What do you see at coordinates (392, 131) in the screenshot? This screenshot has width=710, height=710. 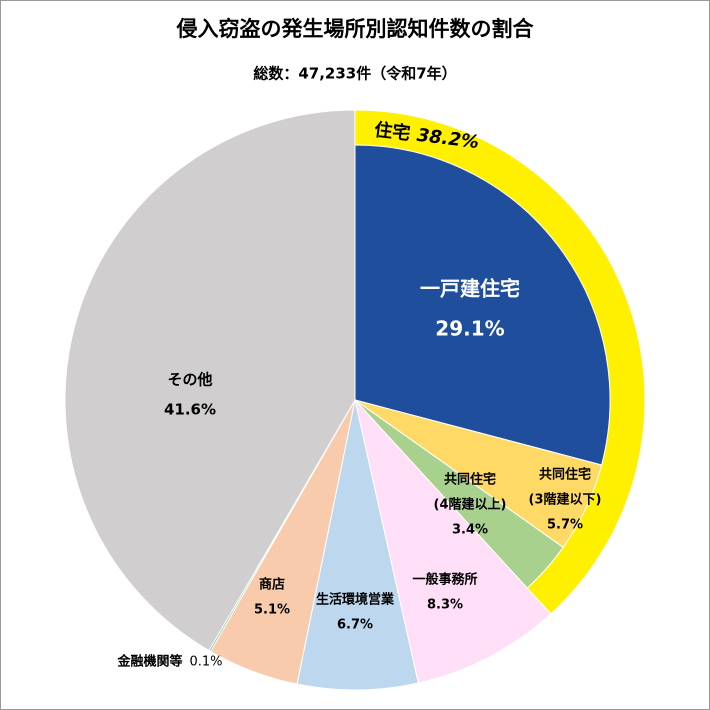 I see `group-name: 住宅` at bounding box center [392, 131].